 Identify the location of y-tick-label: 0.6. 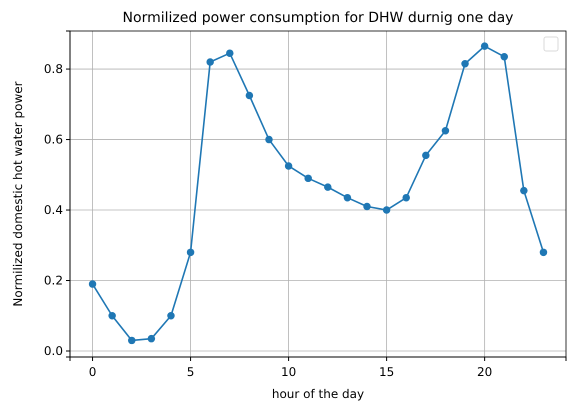
(53, 139).